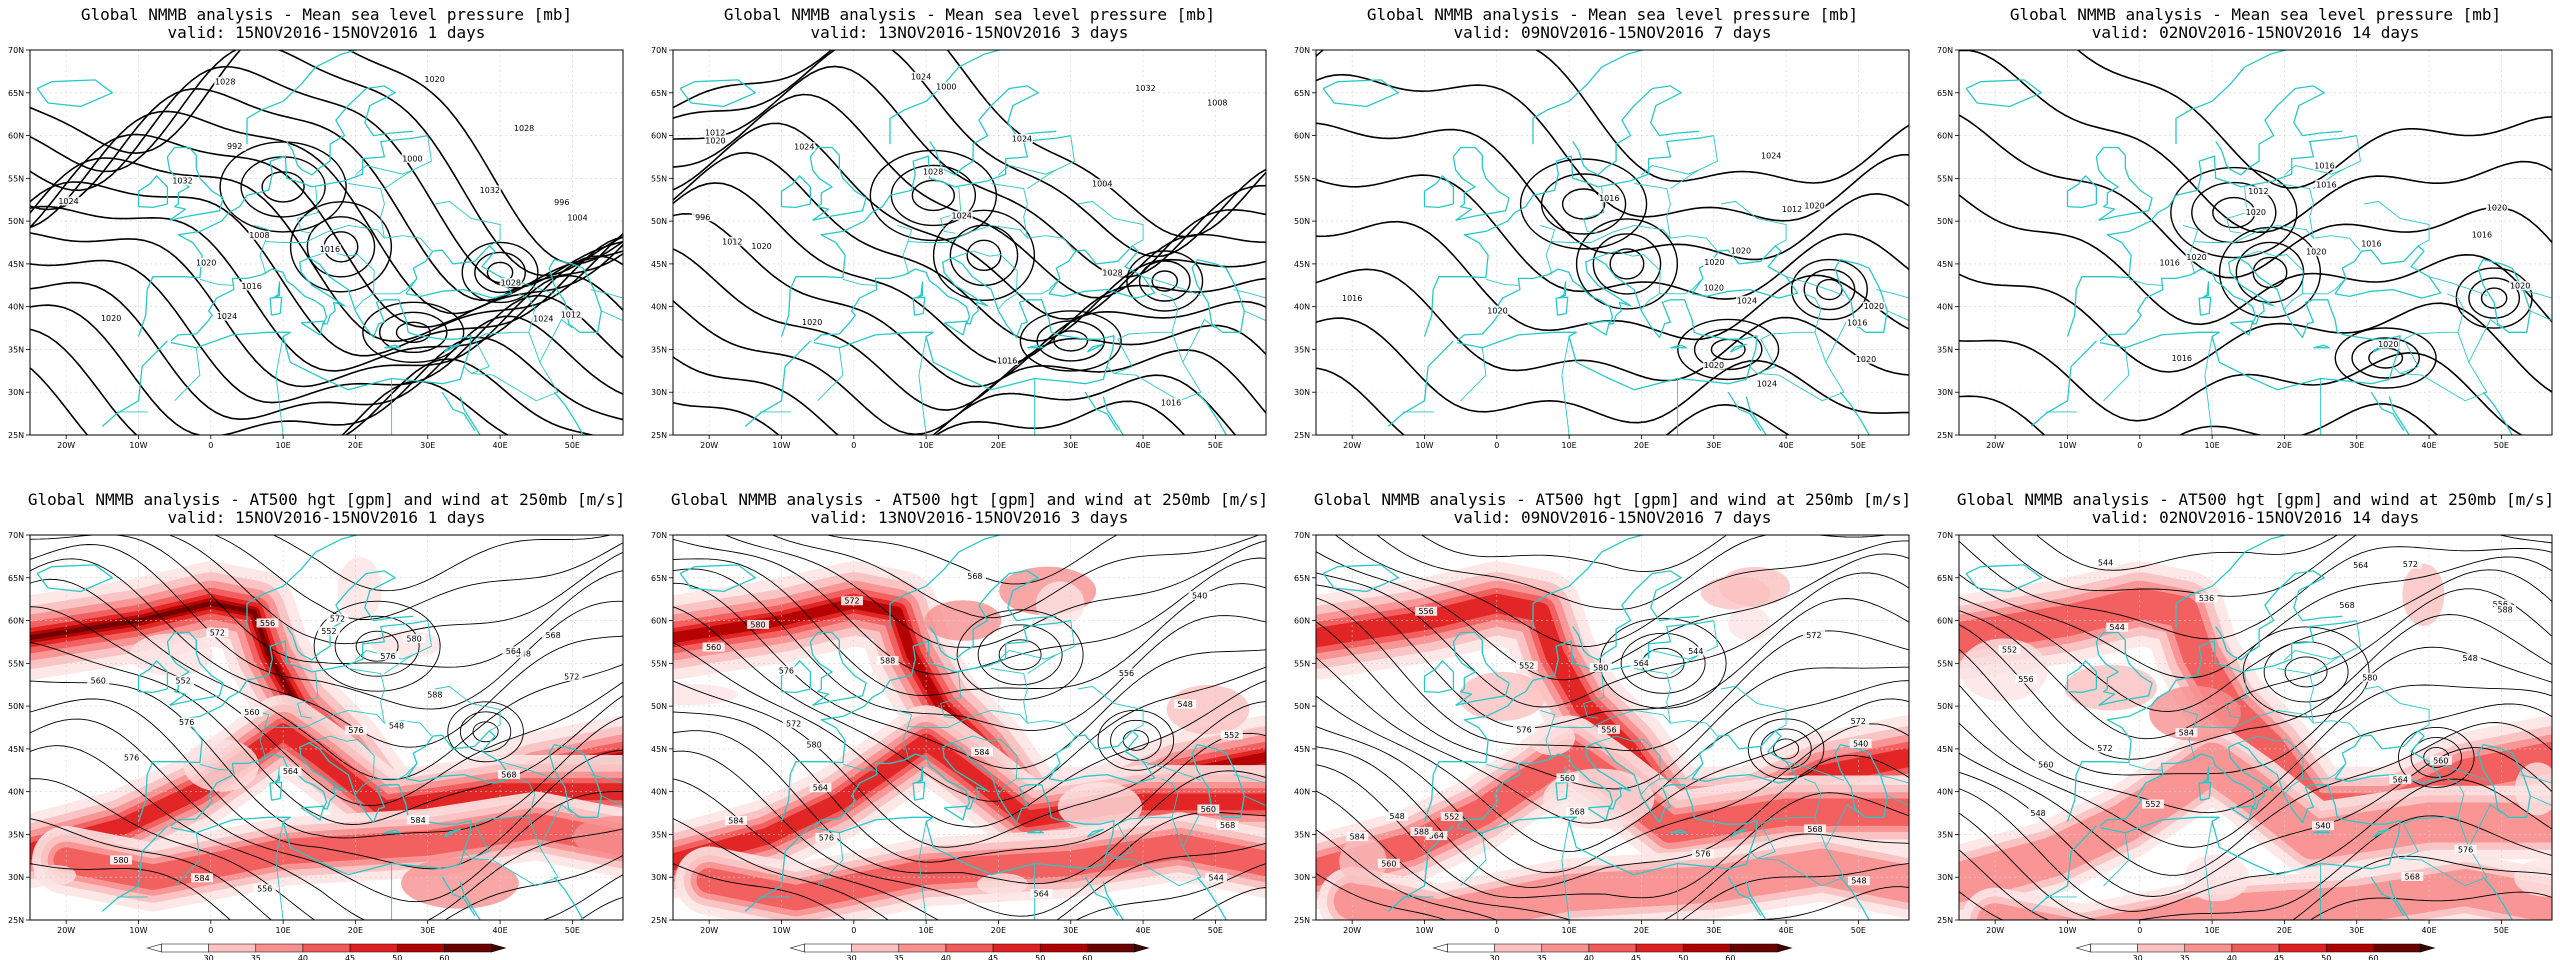 Image resolution: width=2560 pixels, height=960 pixels. What do you see at coordinates (659, 221) in the screenshot?
I see `lat-tick-label: 50N` at bounding box center [659, 221].